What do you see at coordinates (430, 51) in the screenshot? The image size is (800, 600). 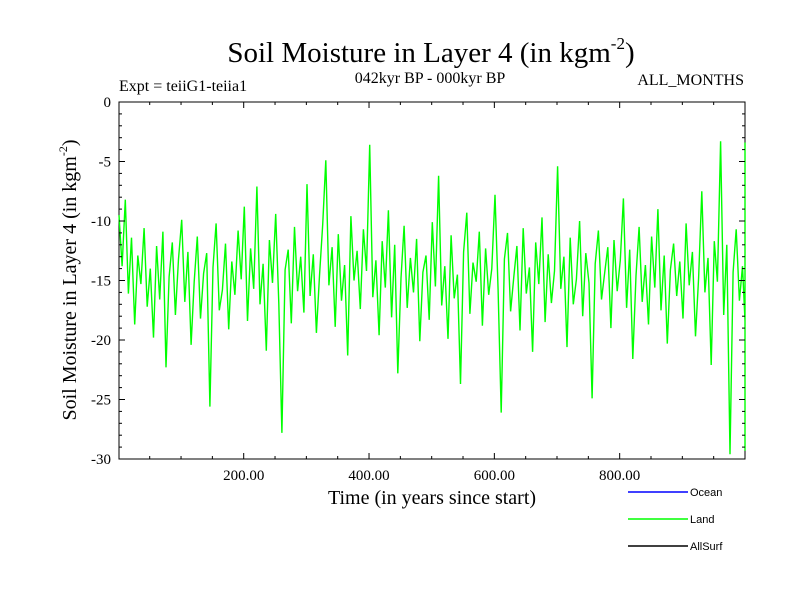 I see `chart-title: Soil Moisture in Layer 4 (in kgm-2)` at bounding box center [430, 51].